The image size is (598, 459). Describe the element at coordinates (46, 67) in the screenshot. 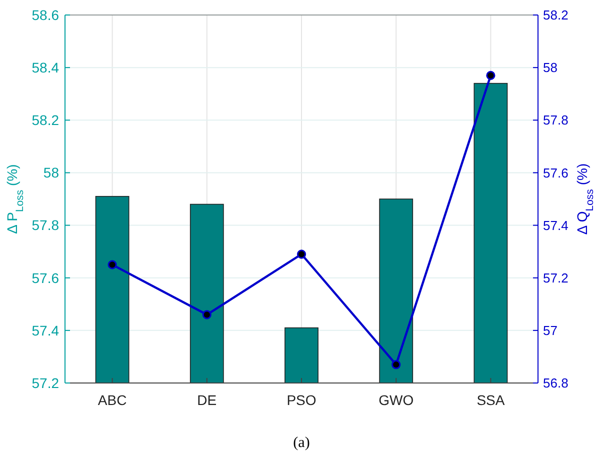

I see `y-tick-label: 58.4` at that location.